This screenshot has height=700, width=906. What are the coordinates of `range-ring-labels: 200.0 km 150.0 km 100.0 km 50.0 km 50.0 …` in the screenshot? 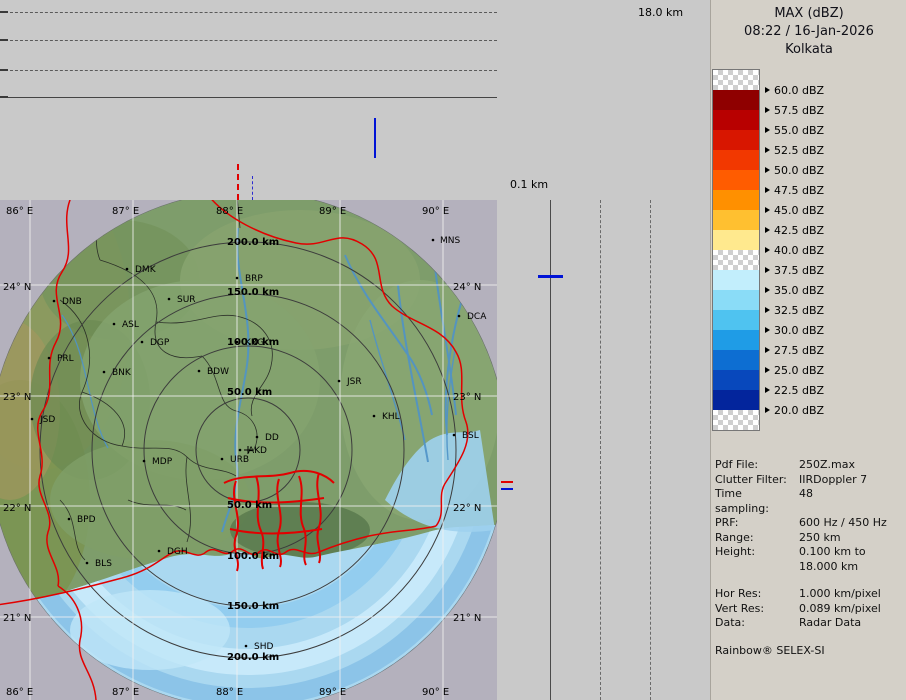 It's located at (253, 450).